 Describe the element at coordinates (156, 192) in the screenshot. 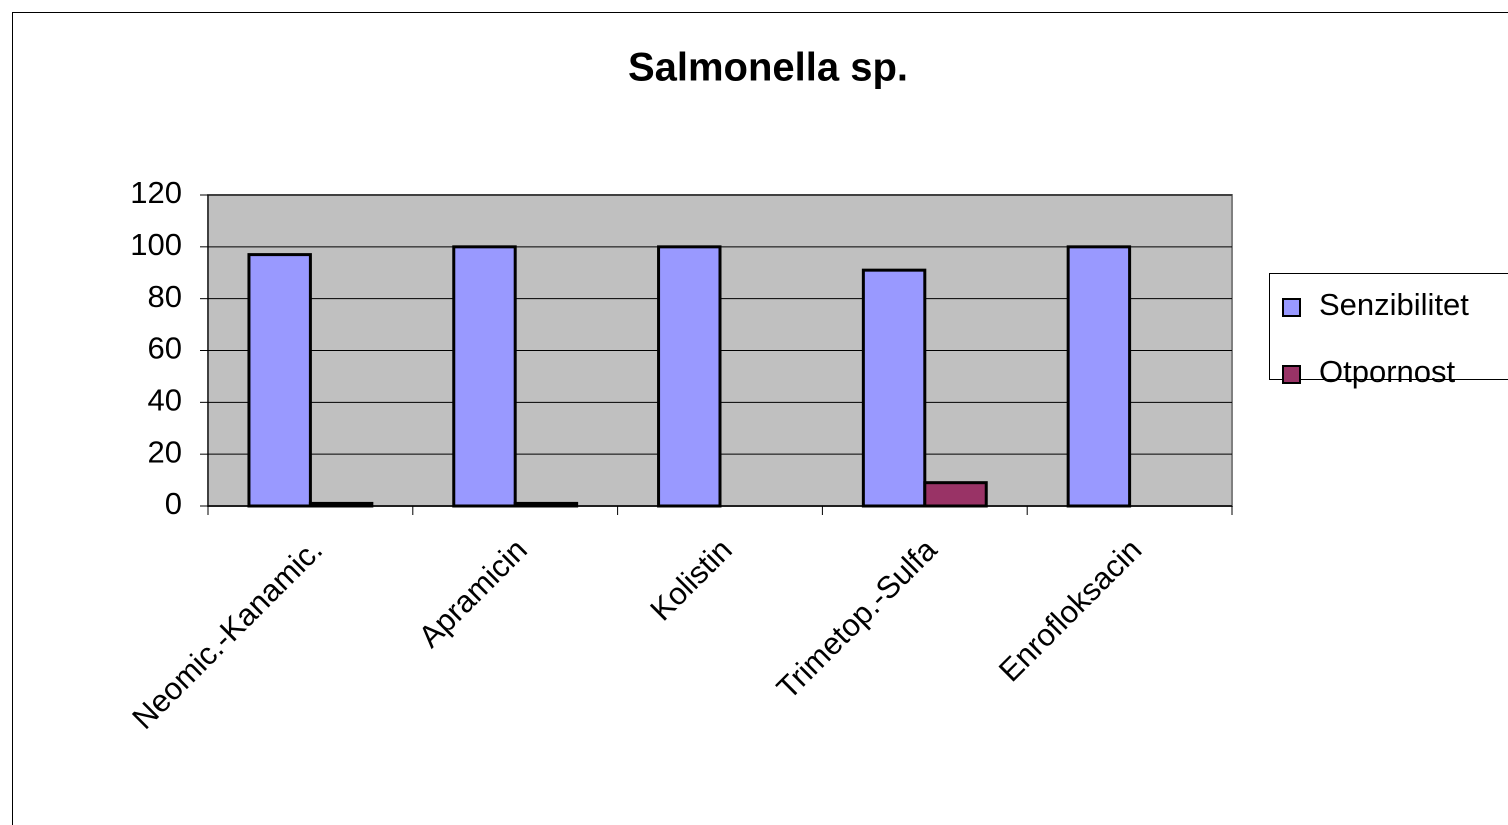

I see `y-tick-label: 120` at that location.